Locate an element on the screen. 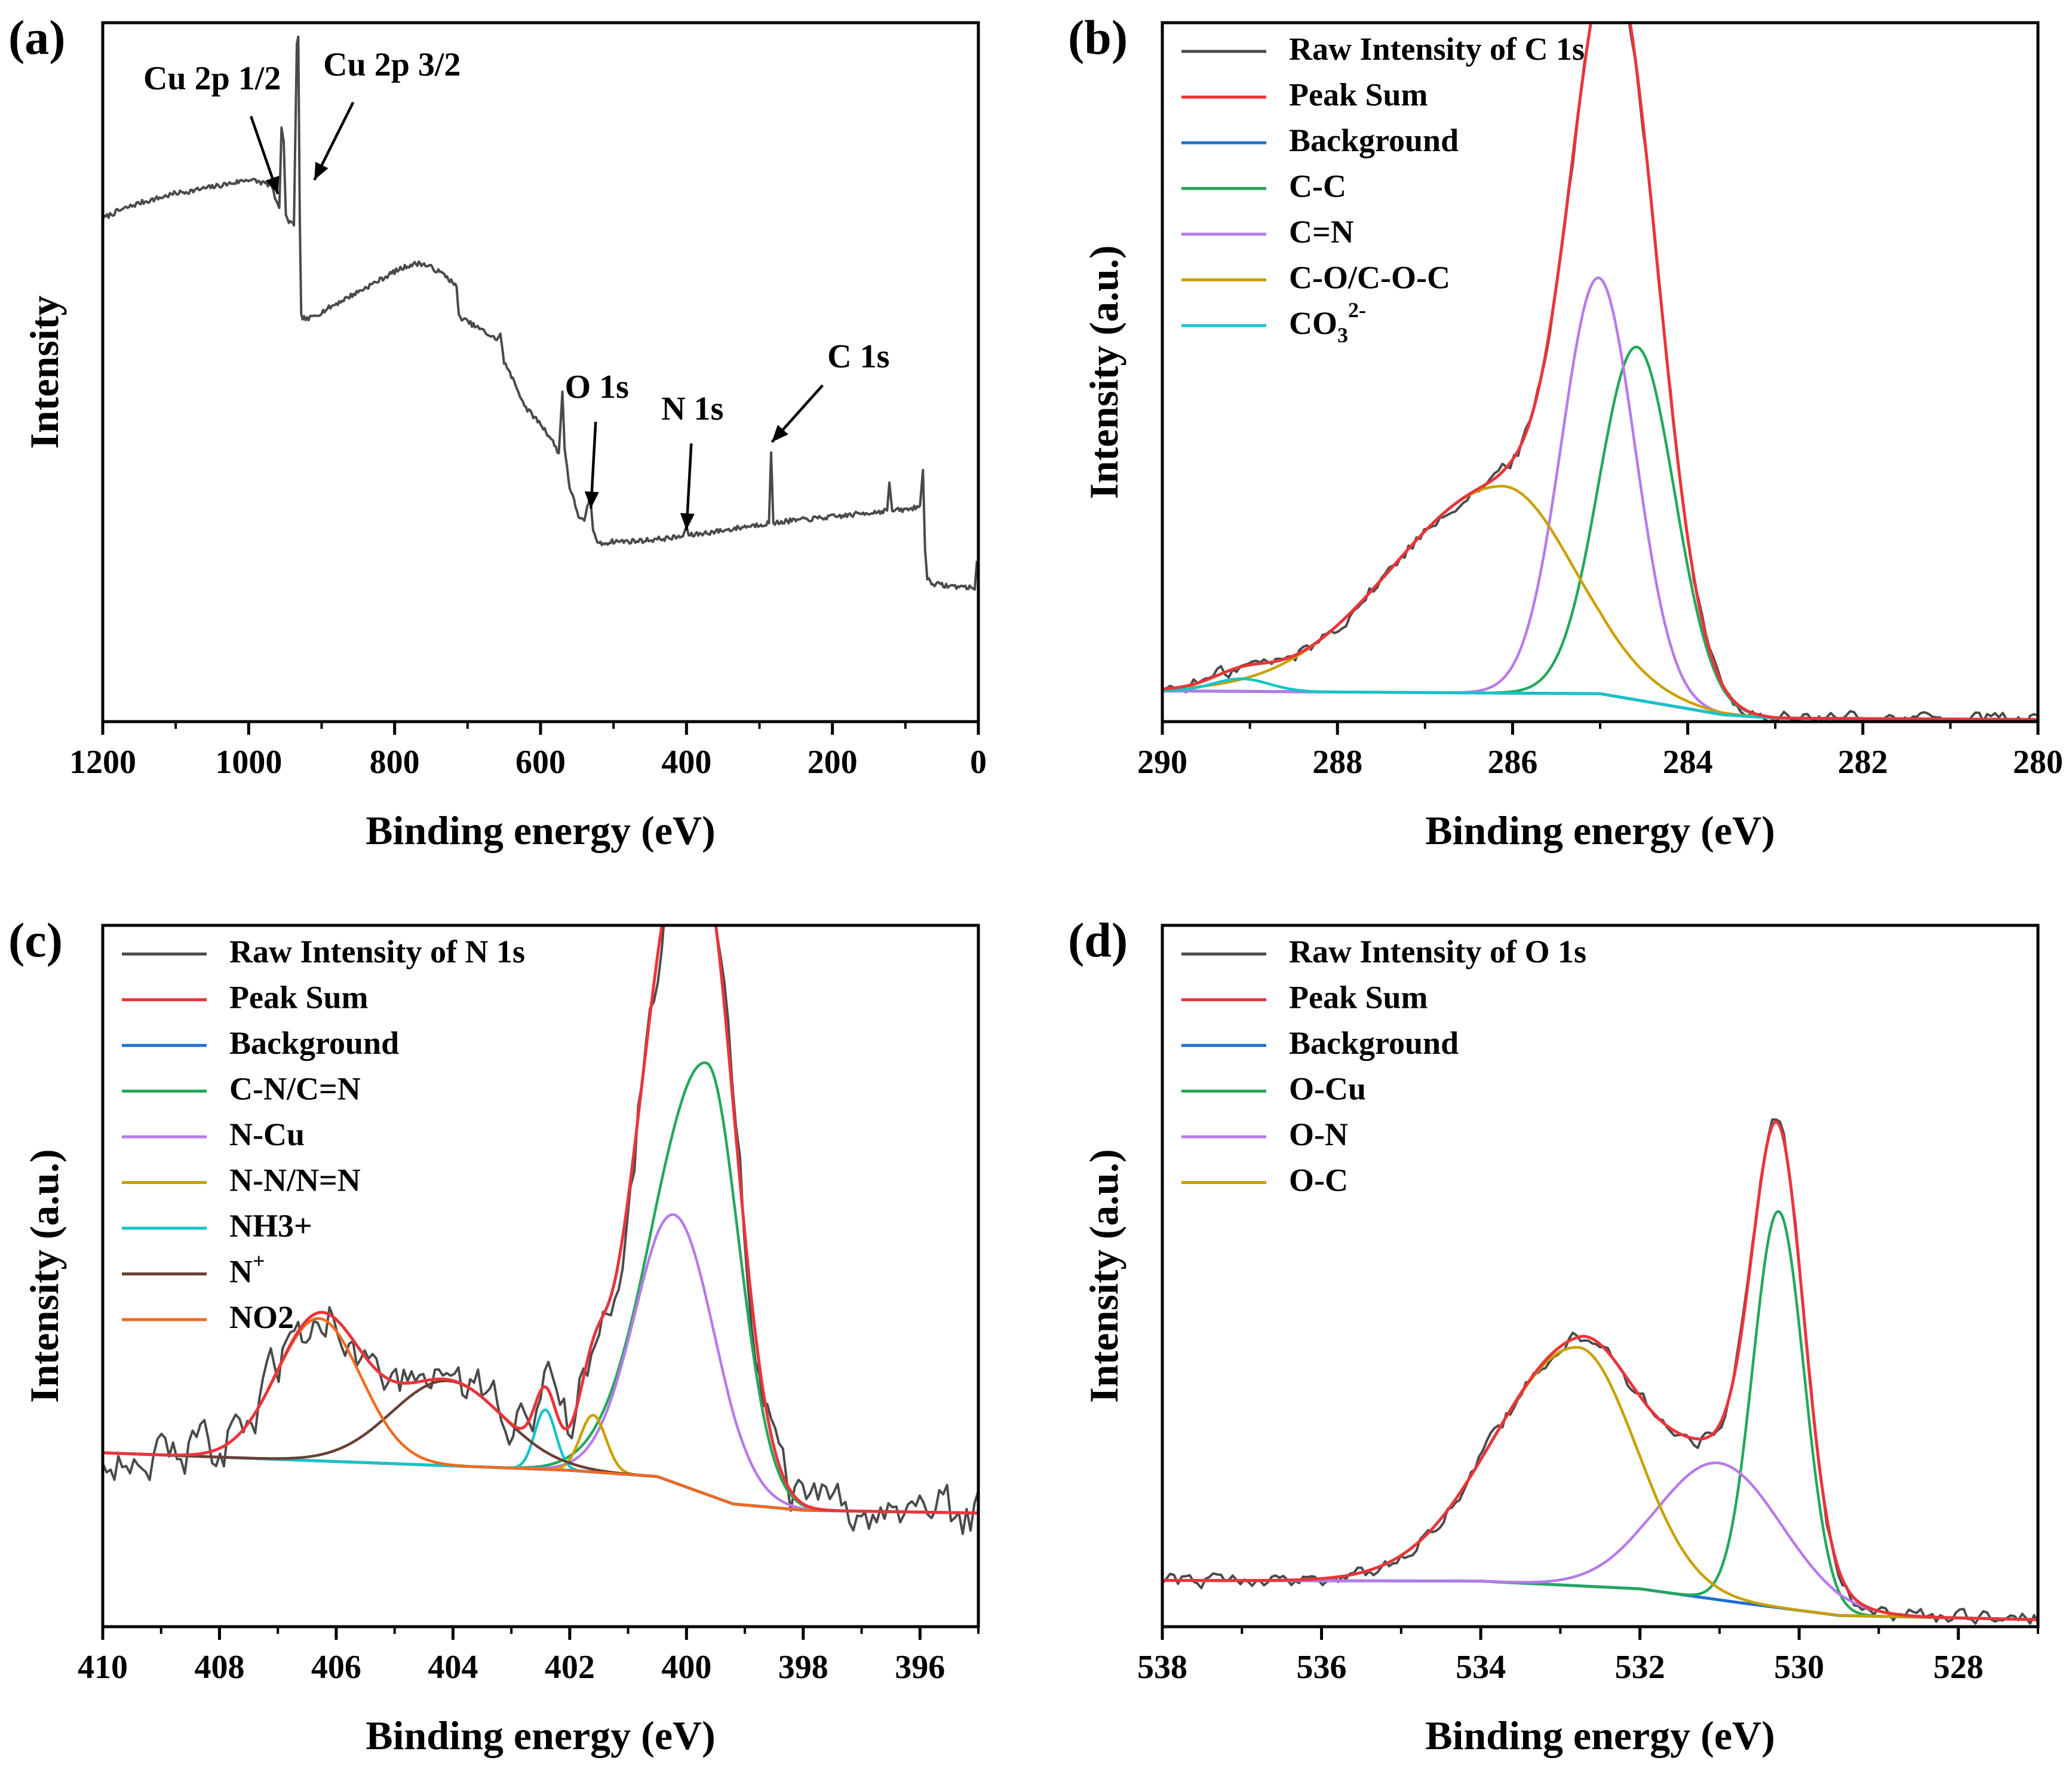 This screenshot has height=1782, width=2072. legend-label: NH3+ is located at coordinates (270, 1226).